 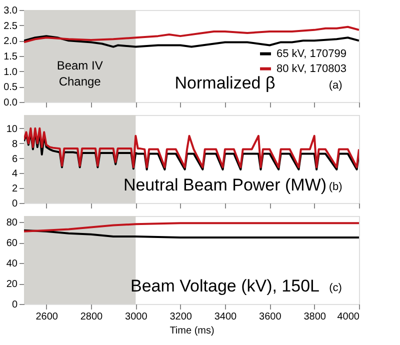 What do you see at coordinates (12, 129) in the screenshot?
I see `y-tick-label: 10` at bounding box center [12, 129].